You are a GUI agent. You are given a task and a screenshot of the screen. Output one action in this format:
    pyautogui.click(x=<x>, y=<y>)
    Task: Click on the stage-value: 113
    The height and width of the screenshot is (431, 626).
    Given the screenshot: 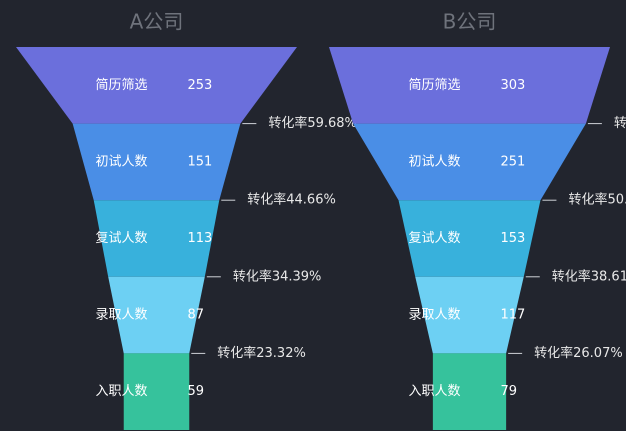 What is the action you would take?
    pyautogui.click(x=200, y=238)
    